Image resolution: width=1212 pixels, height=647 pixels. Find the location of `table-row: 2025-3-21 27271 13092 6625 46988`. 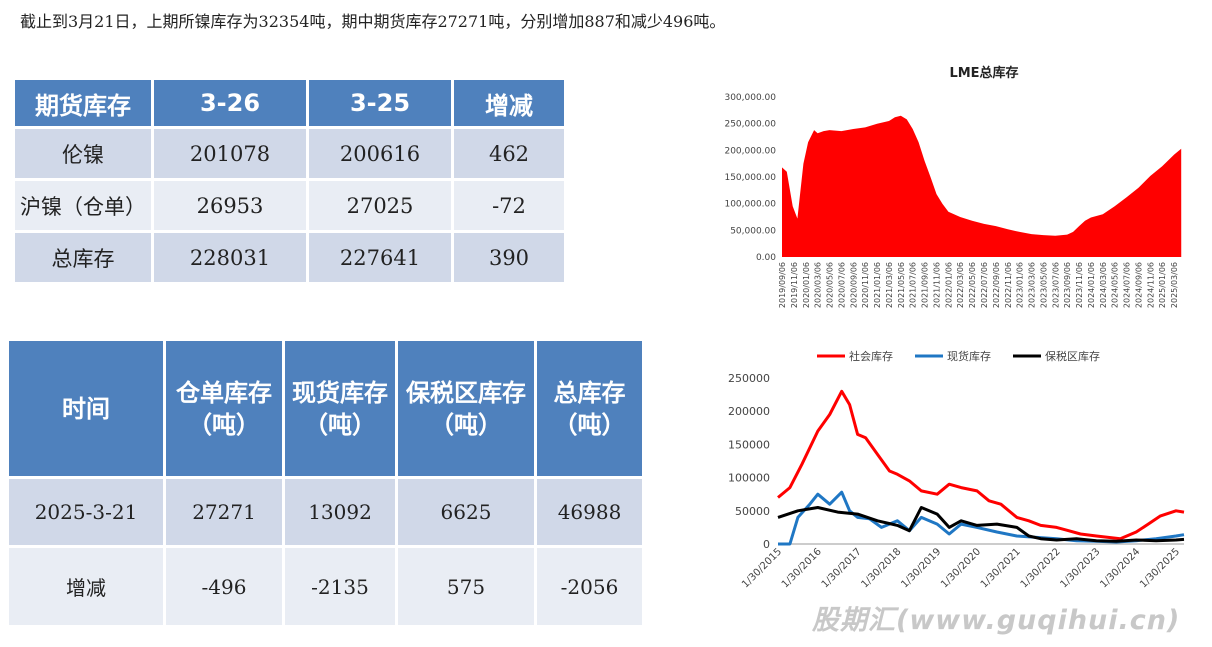

table-row: 2025-3-21 27271 13092 6625 46988 is located at coordinates (325, 512).